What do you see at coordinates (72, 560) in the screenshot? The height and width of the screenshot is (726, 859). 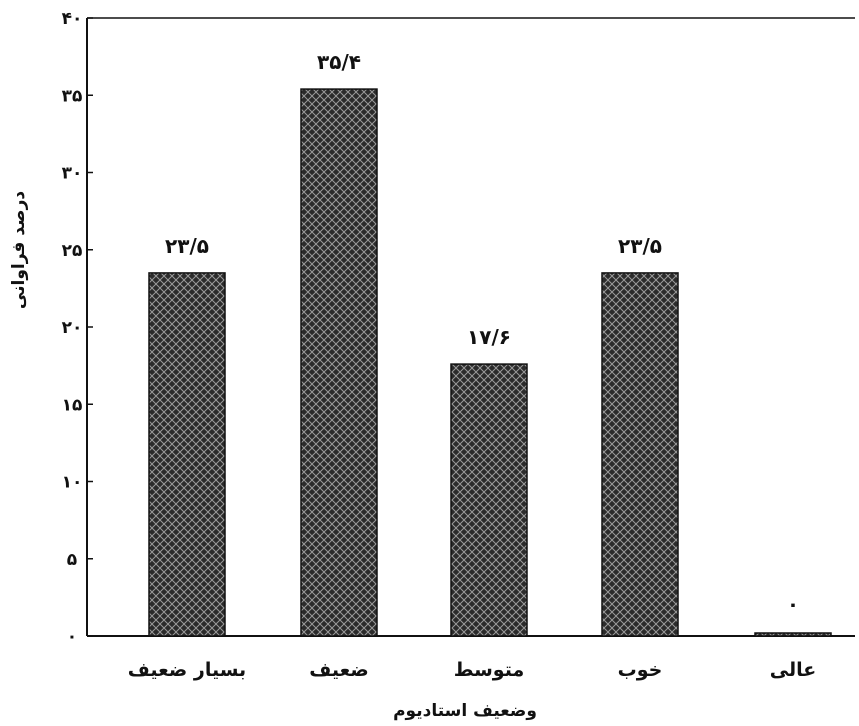 I see `y-tick-label: ۵` at bounding box center [72, 560].